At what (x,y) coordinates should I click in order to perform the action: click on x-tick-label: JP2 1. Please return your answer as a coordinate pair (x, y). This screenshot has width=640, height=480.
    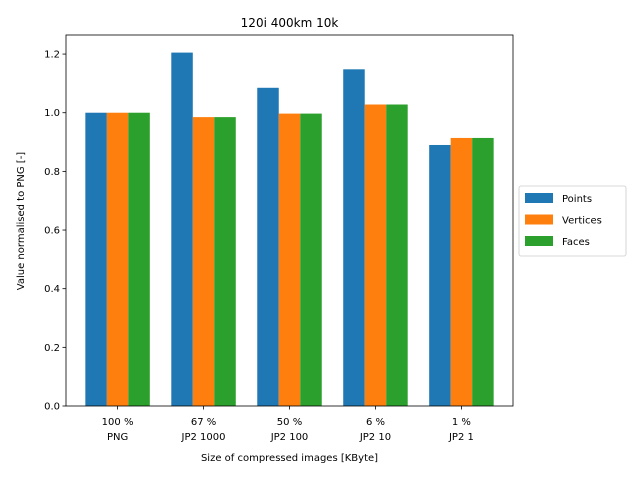
    Looking at the image, I should click on (461, 437).